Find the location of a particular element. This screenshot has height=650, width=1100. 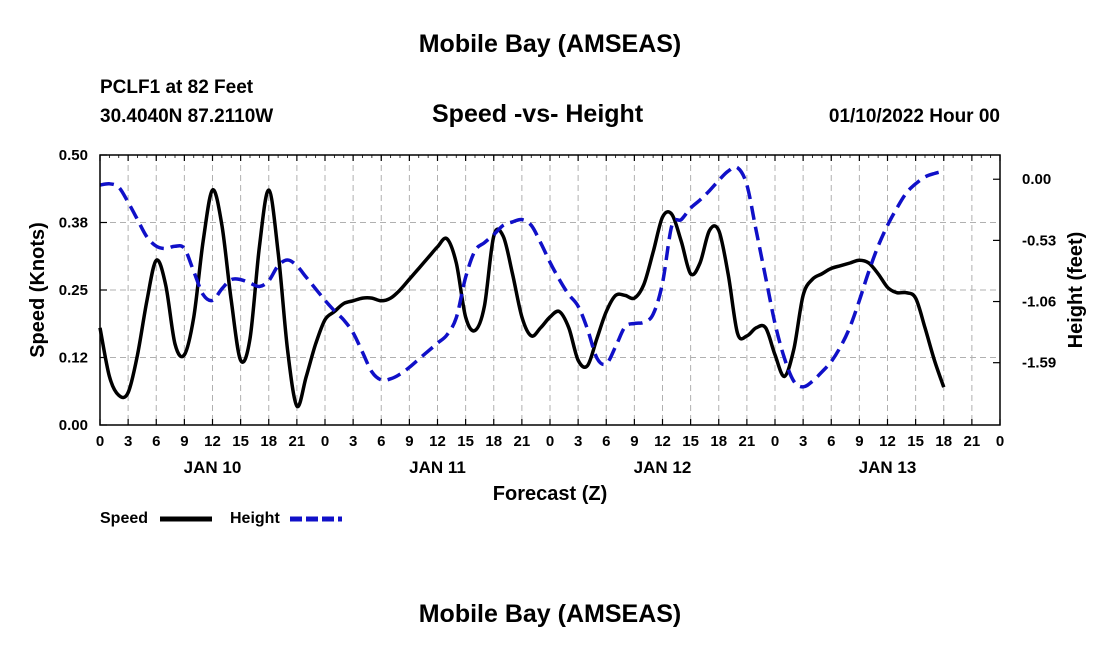

y-left-tick-label: 0.25 is located at coordinates (73, 290).